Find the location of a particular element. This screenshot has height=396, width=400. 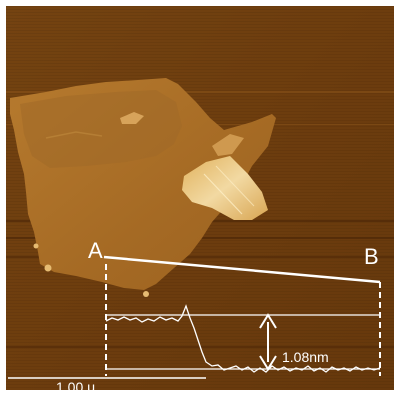

bilayer-region is located at coordinates (225, 188).